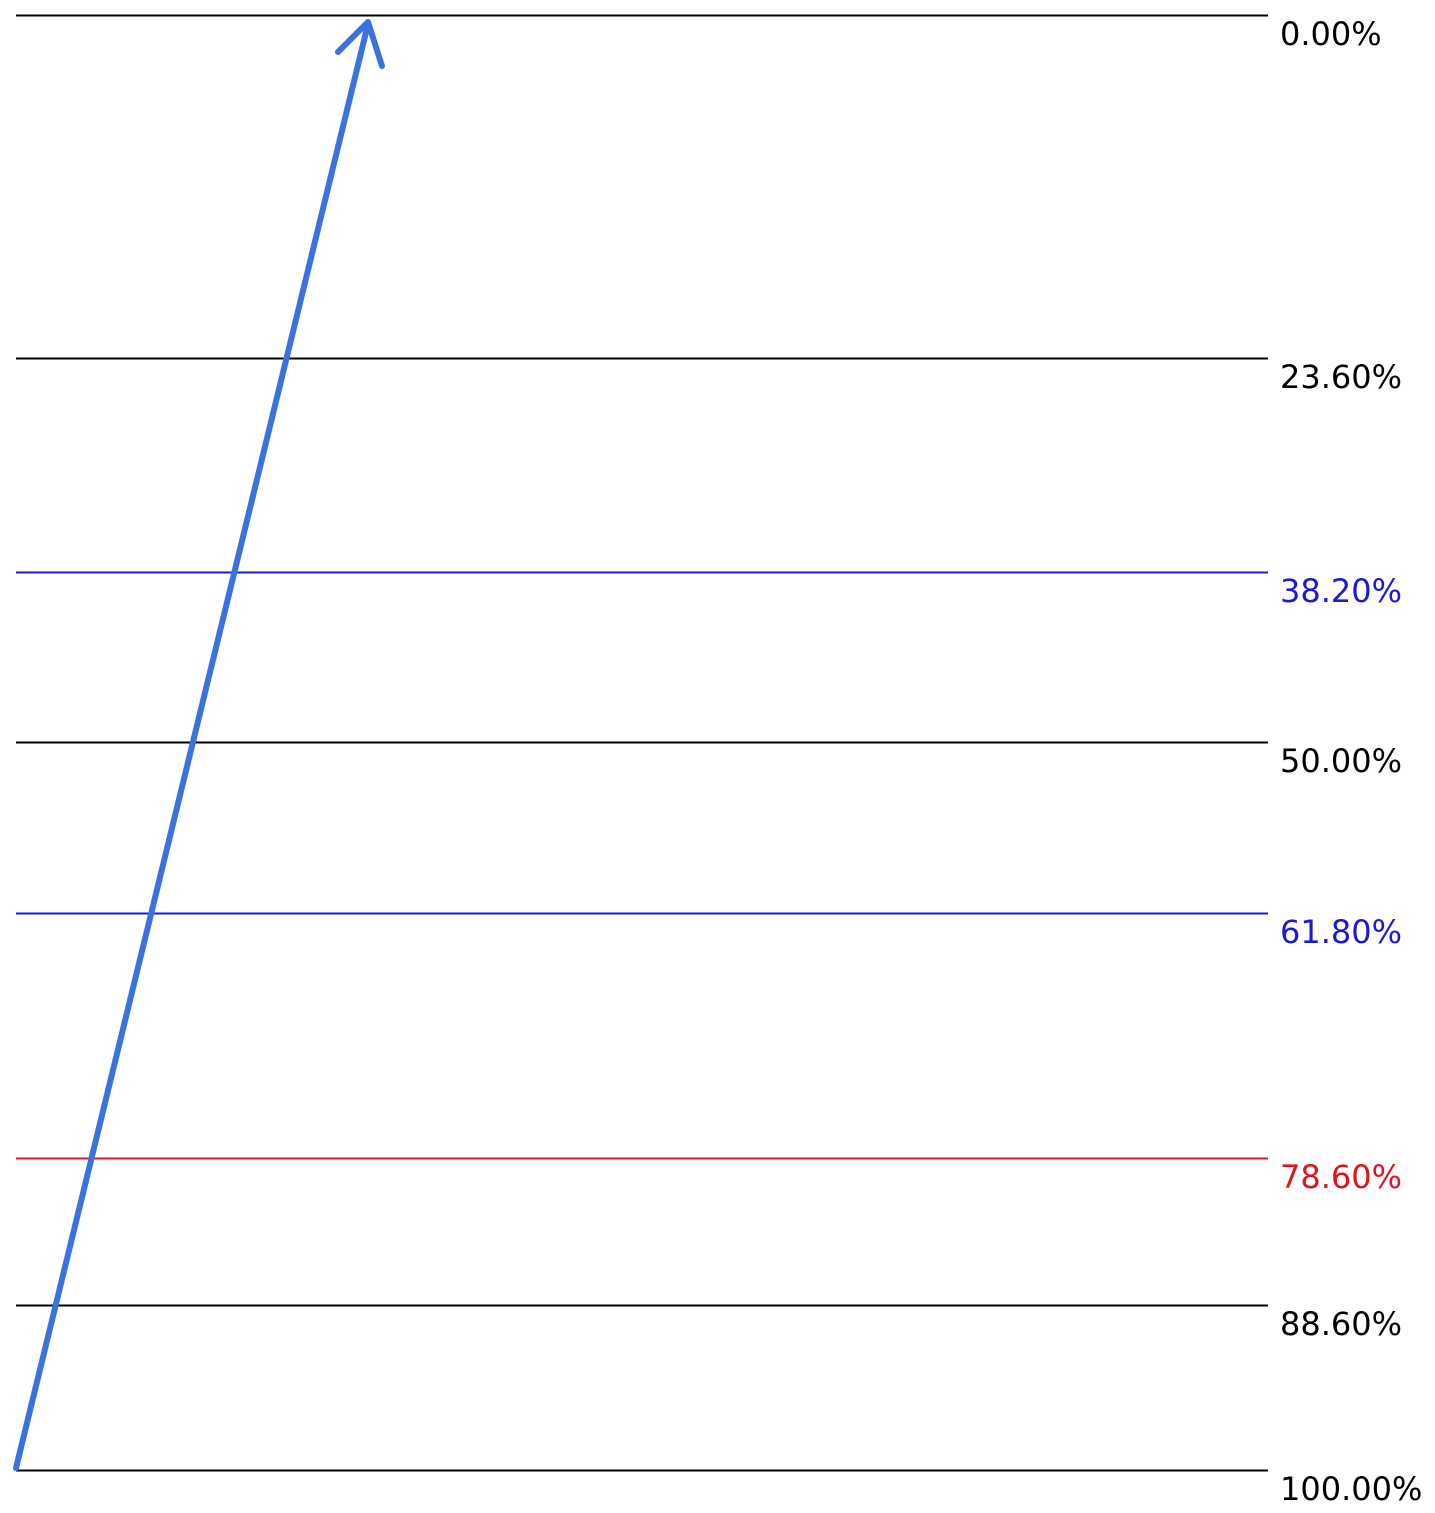 The width and height of the screenshot is (1435, 1513). What do you see at coordinates (709, 760) in the screenshot?
I see `level-50-00pct: 50.00%` at bounding box center [709, 760].